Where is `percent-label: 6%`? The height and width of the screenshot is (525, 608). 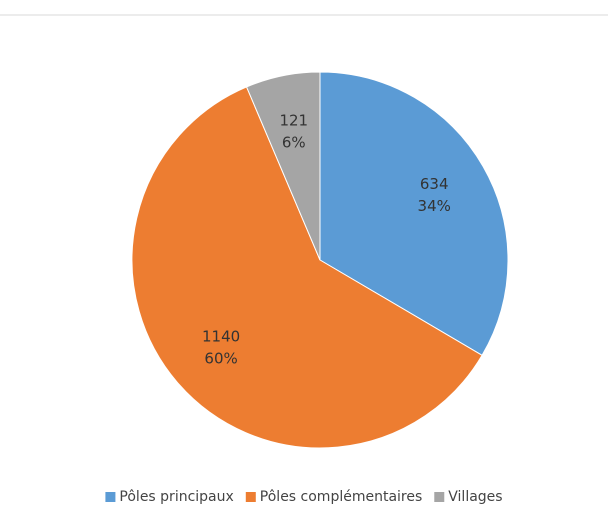
percent-label: 6% is located at coordinates (294, 143).